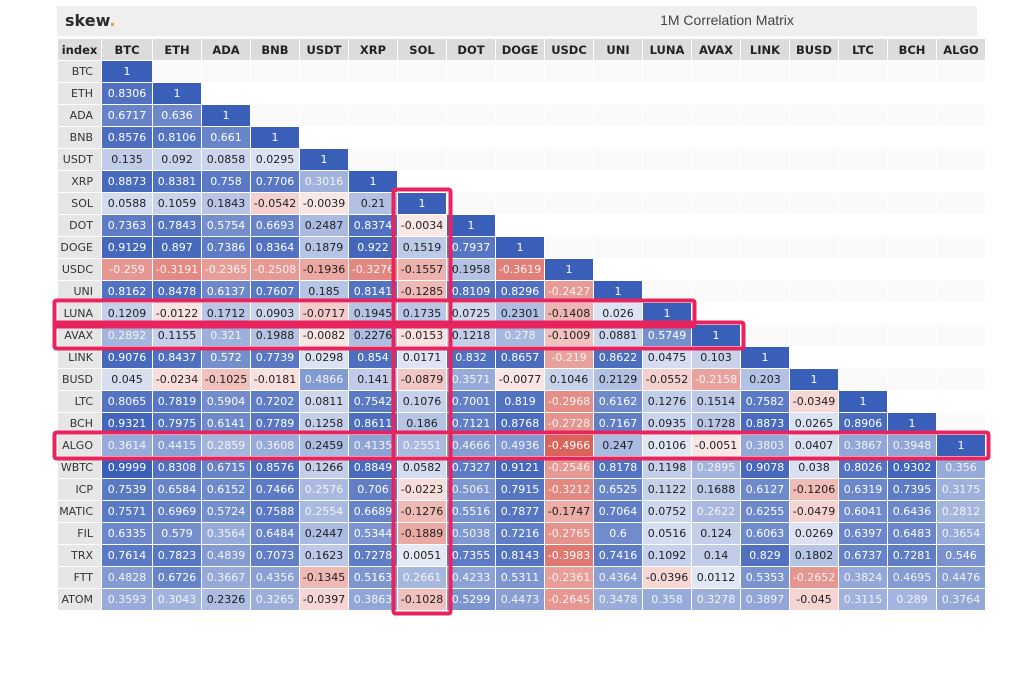 The image size is (1034, 673). Describe the element at coordinates (912, 555) in the screenshot. I see `cell-trx-bch: 0.7281` at that location.